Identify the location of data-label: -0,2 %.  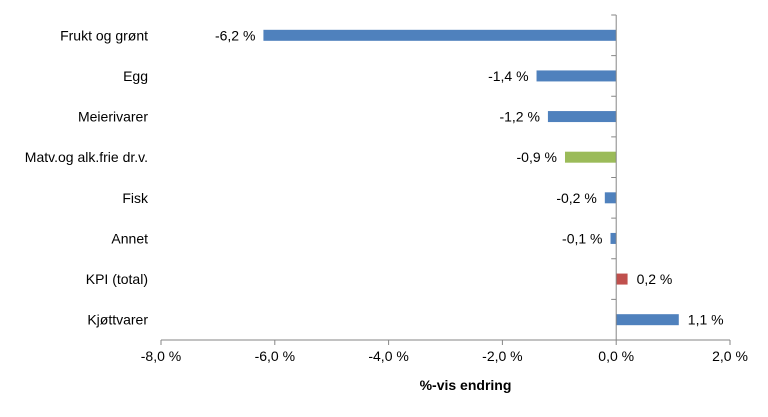
(576, 198).